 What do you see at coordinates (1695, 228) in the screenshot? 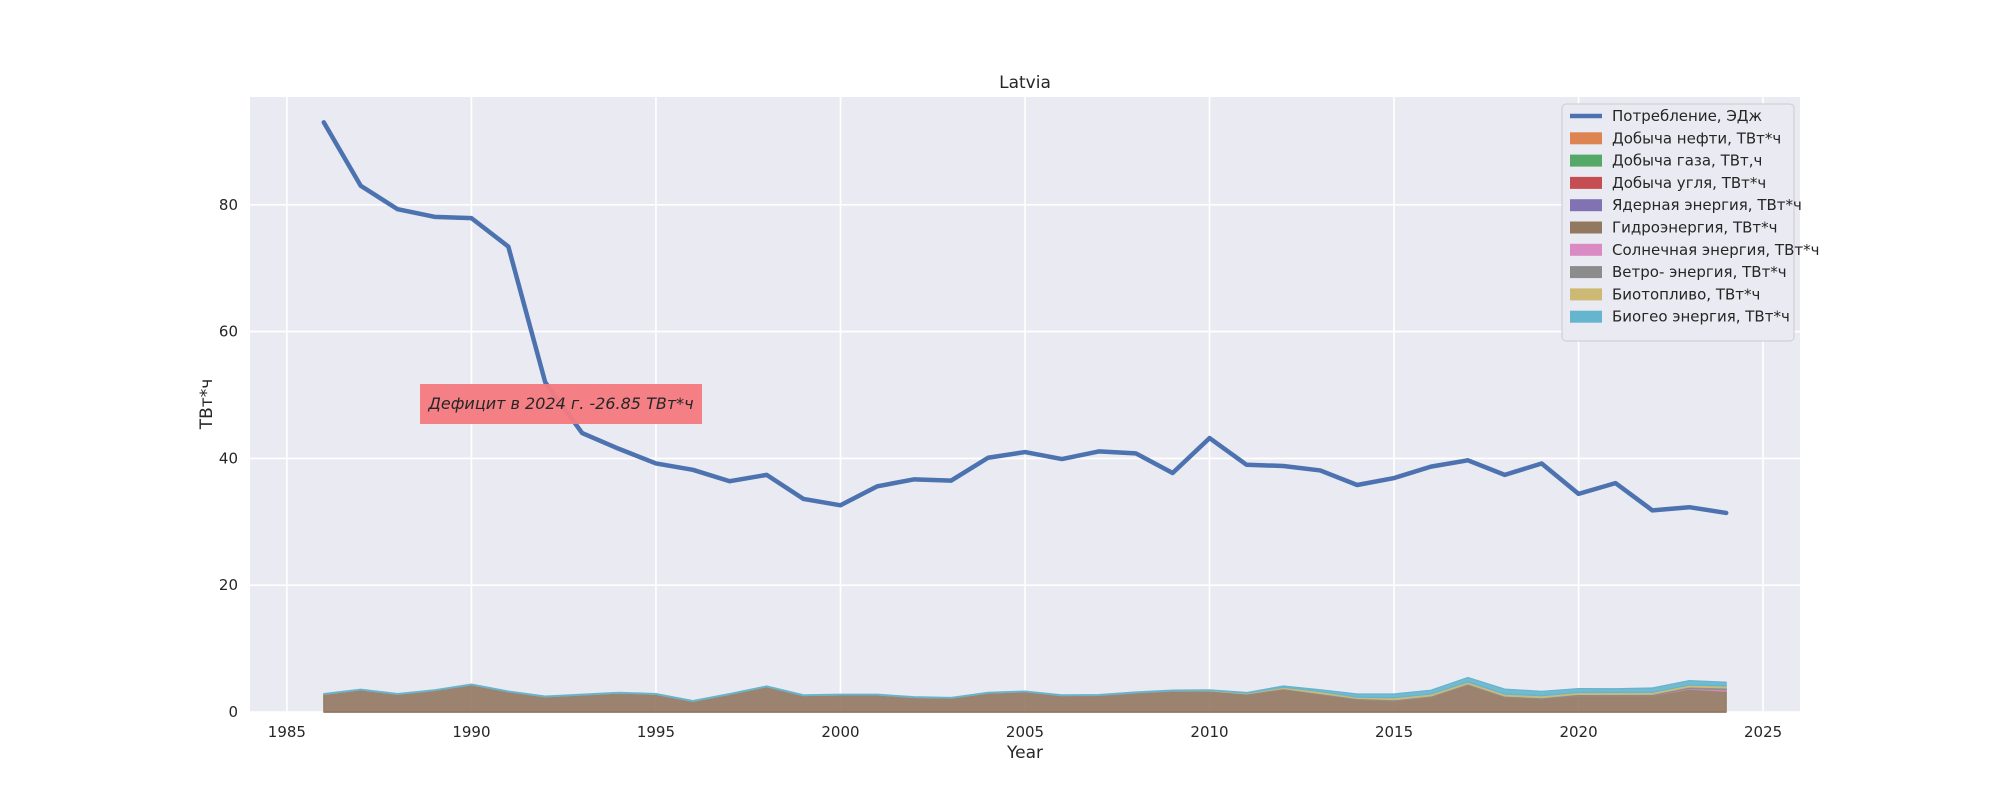
I see `legend-label: Гидроэнергия, ТВт*ч` at bounding box center [1695, 228].